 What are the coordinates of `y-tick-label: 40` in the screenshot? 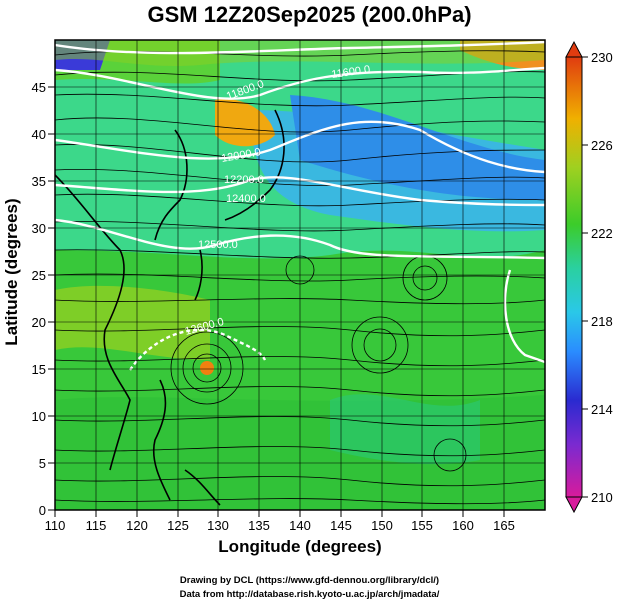 It's located at (39, 134).